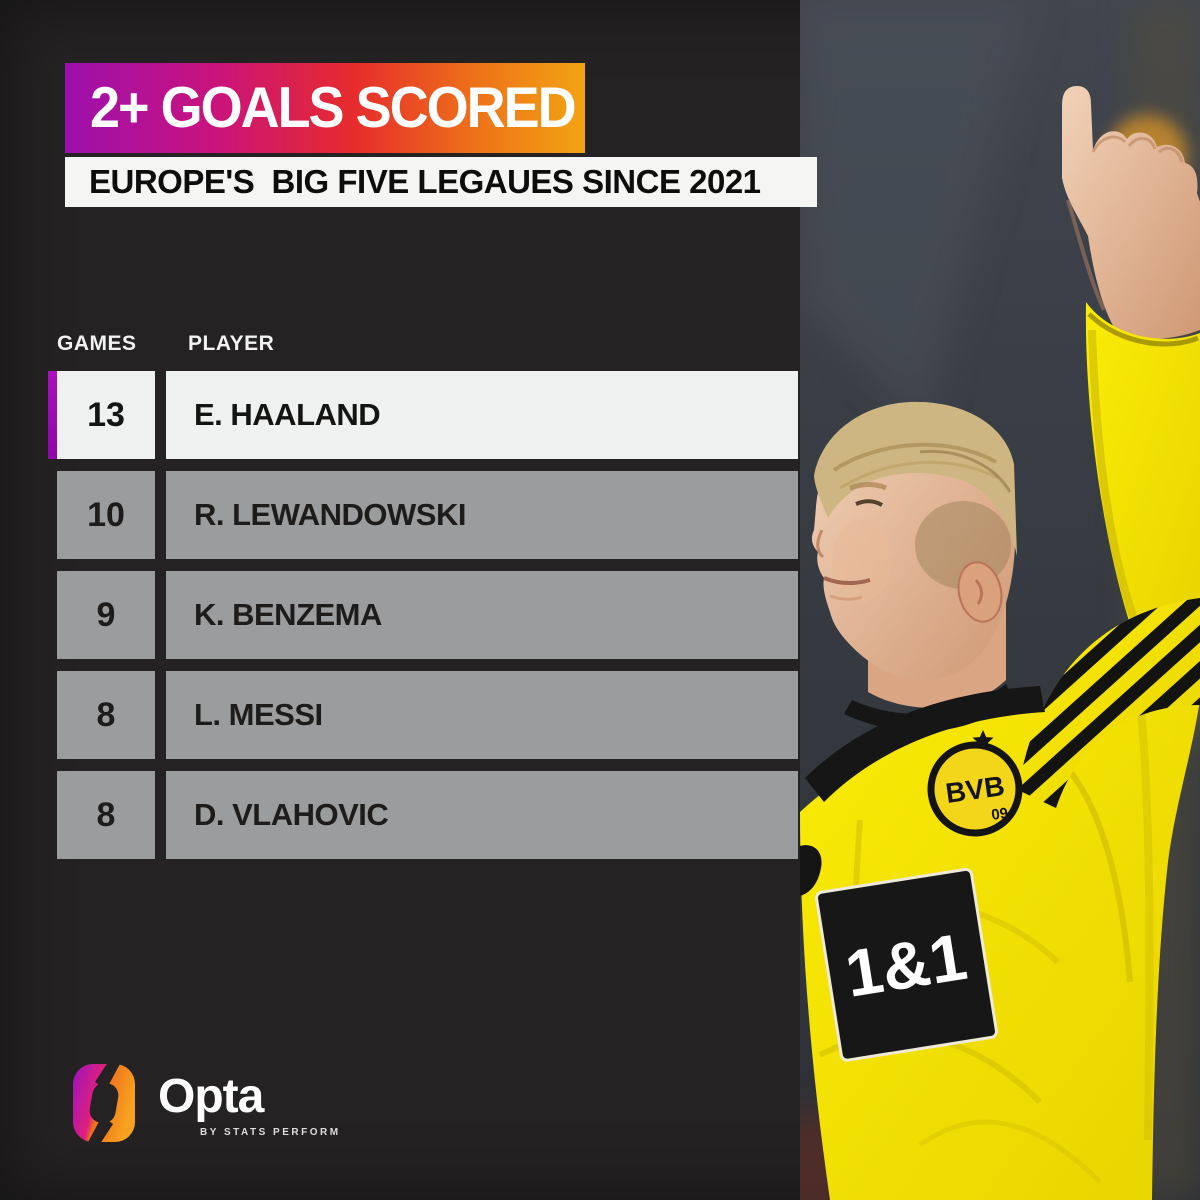 This screenshot has width=1200, height=1200. I want to click on page-title: 2+ GOALS SCORED, so click(333, 108).